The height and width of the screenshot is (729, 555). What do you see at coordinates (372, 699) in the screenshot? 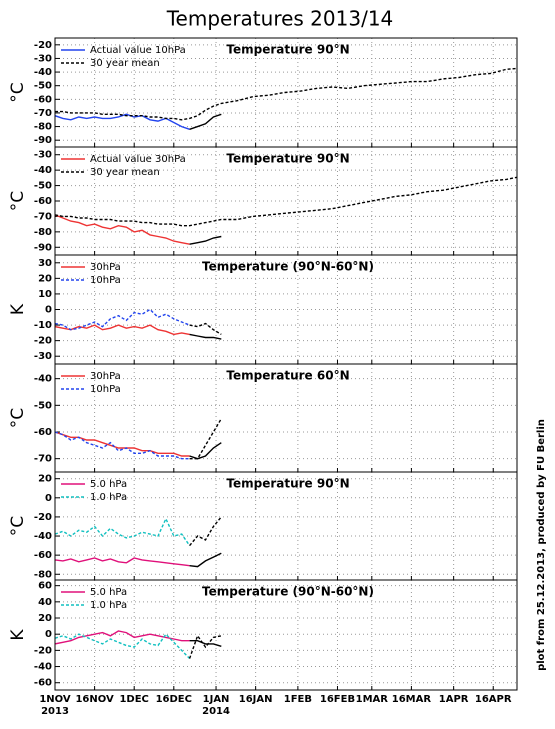
I see `x-tick-label: 1MAR` at bounding box center [372, 699].